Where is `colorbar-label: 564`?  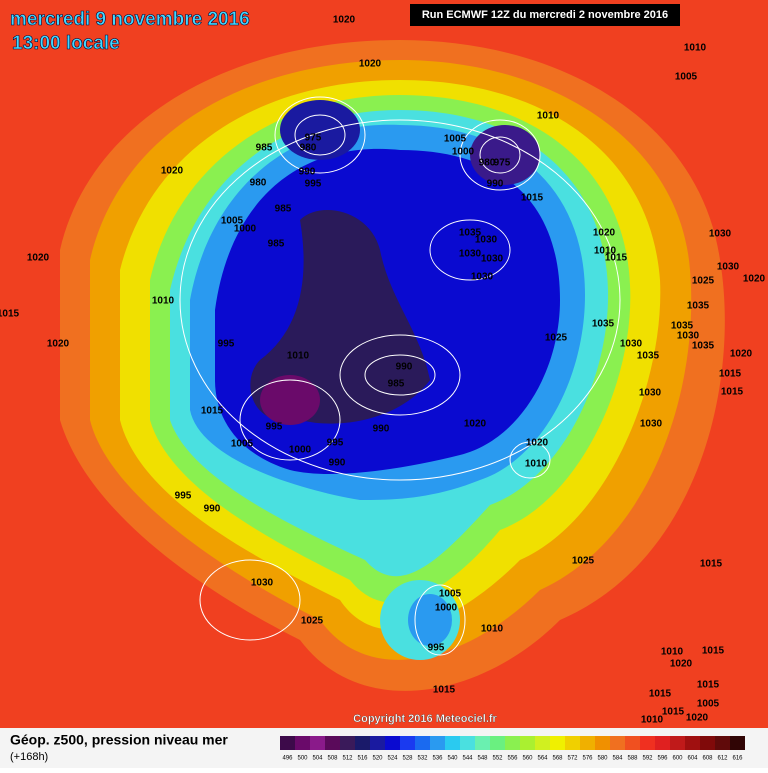
colorbar-label: 564 is located at coordinates (542, 759).